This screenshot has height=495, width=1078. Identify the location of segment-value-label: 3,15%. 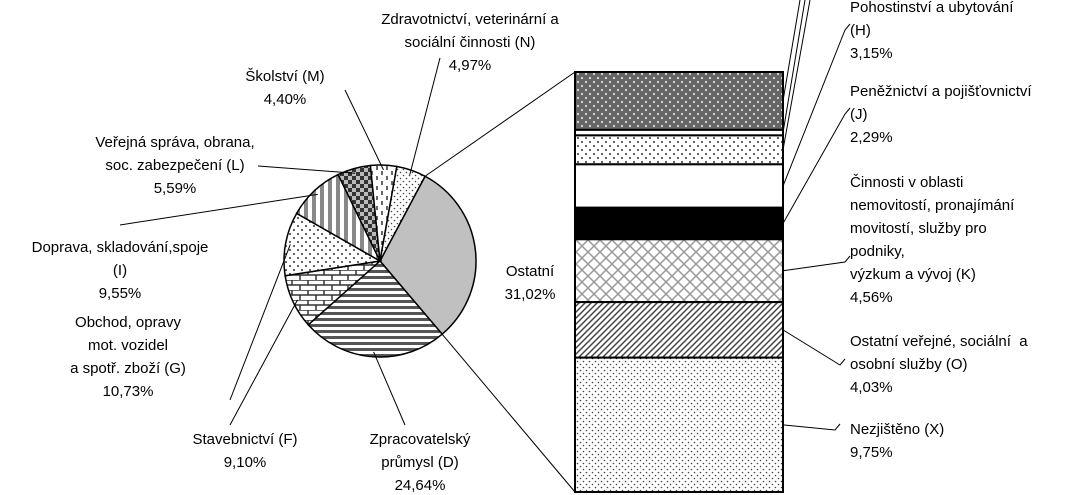
(871, 53).